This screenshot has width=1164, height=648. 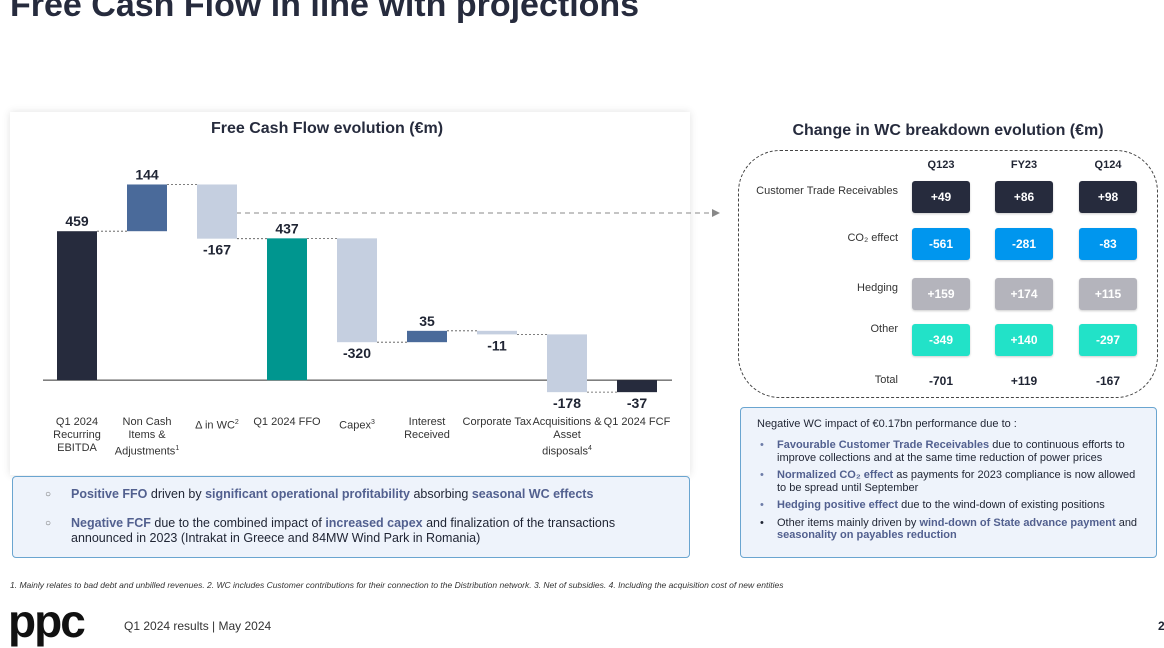 I want to click on column-header: Q124, so click(x=1108, y=165).